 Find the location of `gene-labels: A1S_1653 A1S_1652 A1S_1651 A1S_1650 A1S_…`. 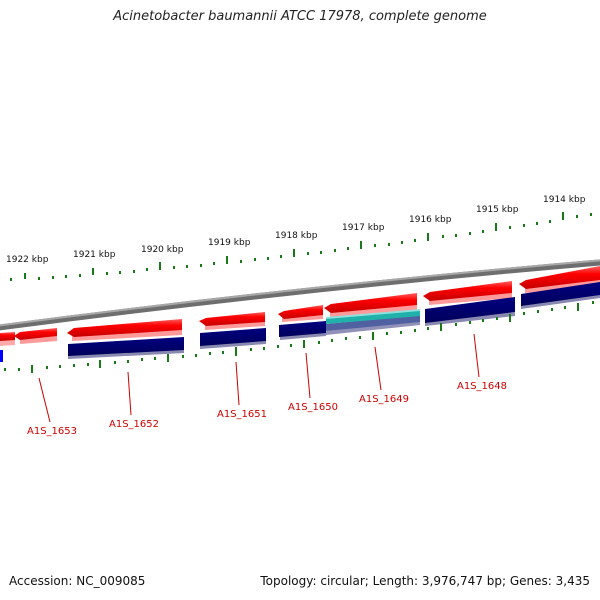

gene-labels: A1S_1653 A1S_1652 A1S_1651 A1S_1650 A1S_… is located at coordinates (267, 409).